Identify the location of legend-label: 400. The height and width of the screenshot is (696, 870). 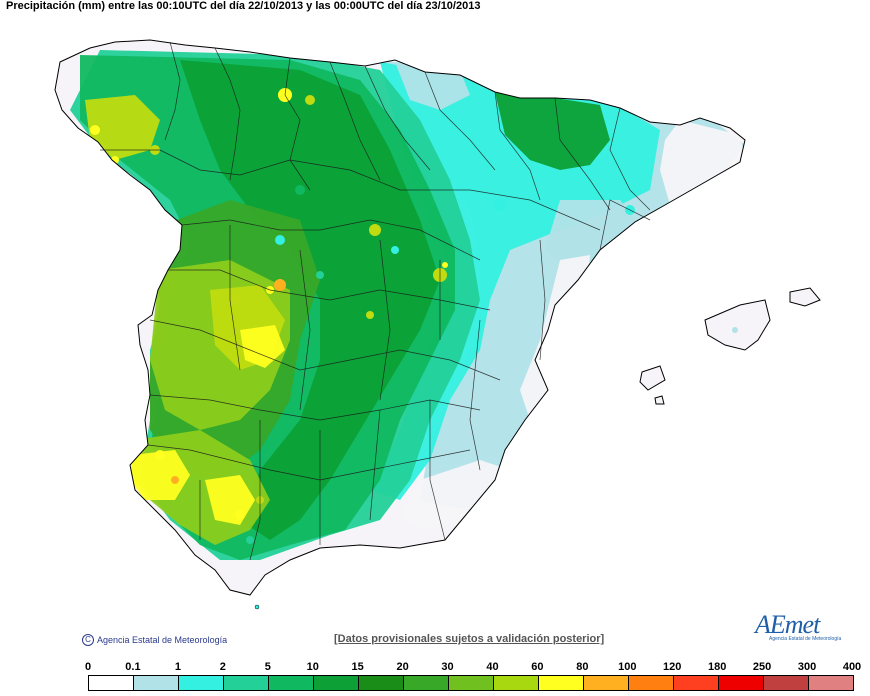
(852, 667).